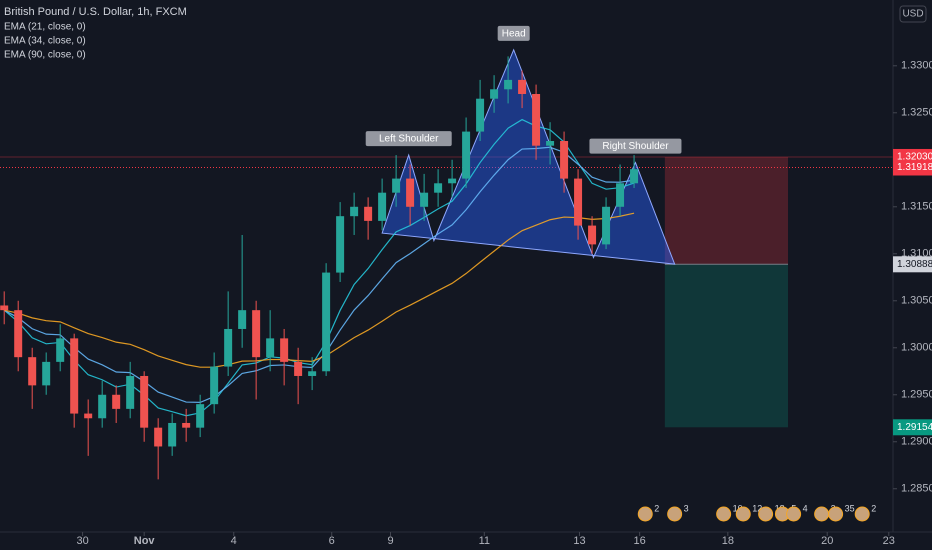 The width and height of the screenshot is (932, 550). Describe the element at coordinates (82, 541) in the screenshot. I see `x-tick-label: 30` at that location.